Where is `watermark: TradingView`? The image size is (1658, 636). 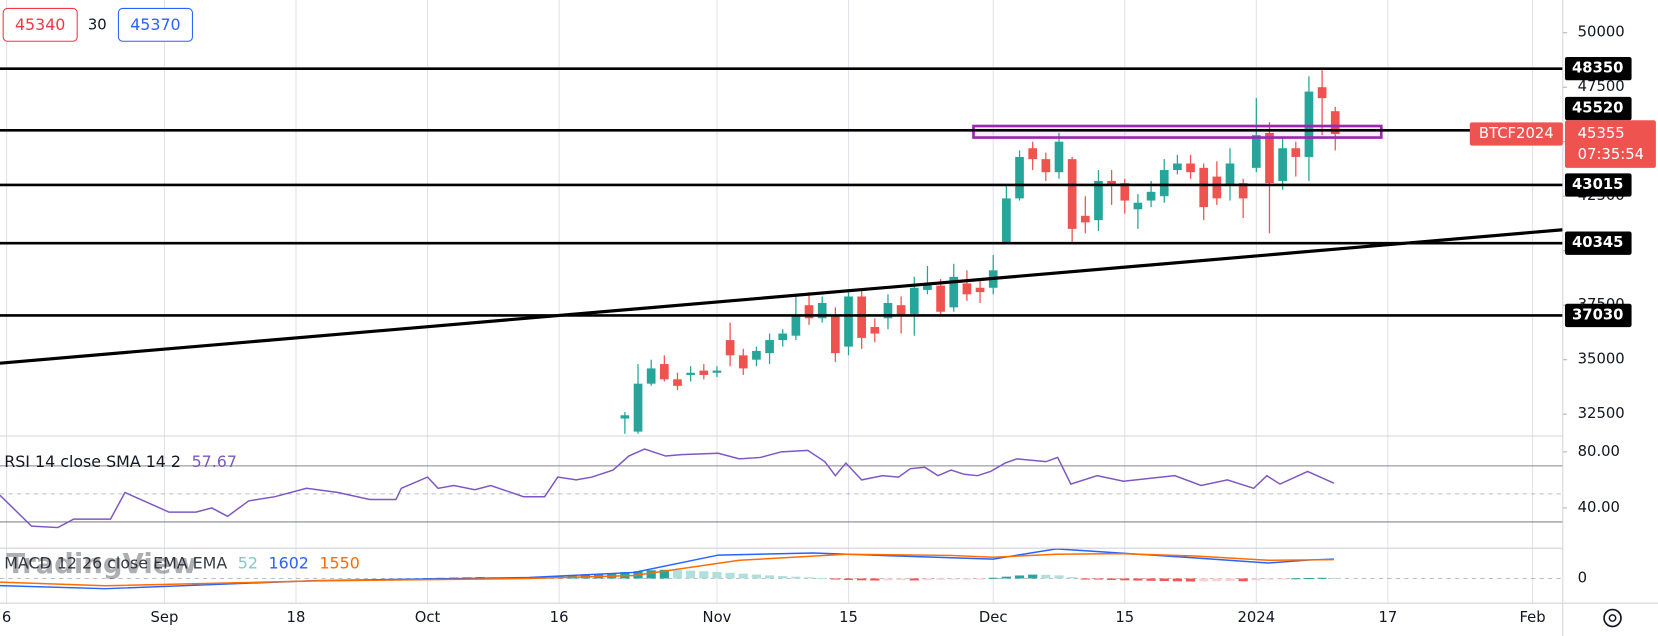 watermark: TradingView is located at coordinates (101, 564).